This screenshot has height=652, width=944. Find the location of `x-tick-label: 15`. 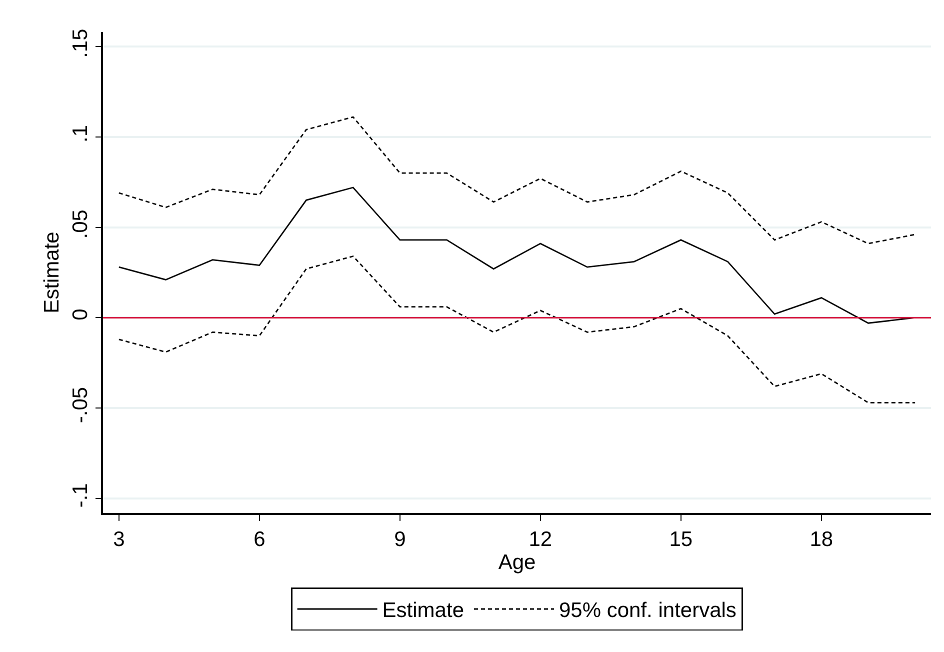

x-tick-label: 15 is located at coordinates (681, 539).